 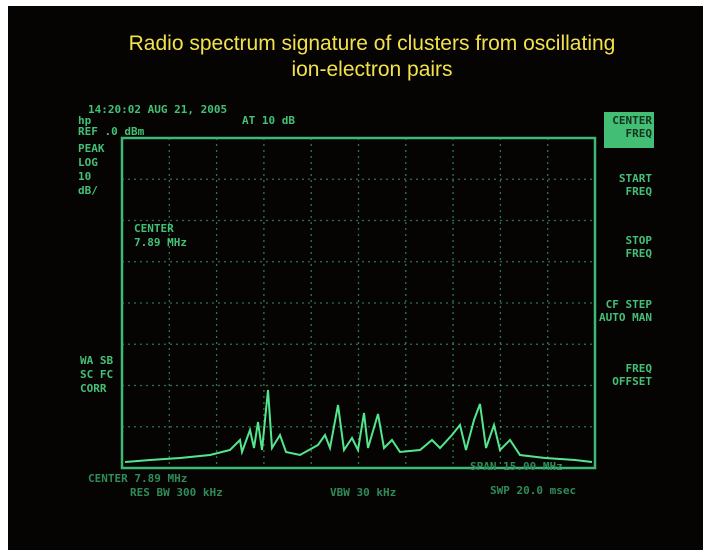 What do you see at coordinates (93, 388) in the screenshot?
I see `corr-label: CORR` at bounding box center [93, 388].